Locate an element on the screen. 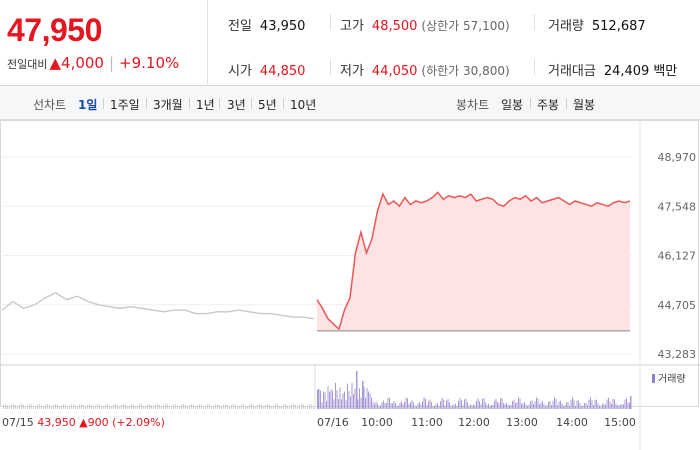 The height and width of the screenshot is (450, 700). volume-legend-label: 거래량 is located at coordinates (672, 379).